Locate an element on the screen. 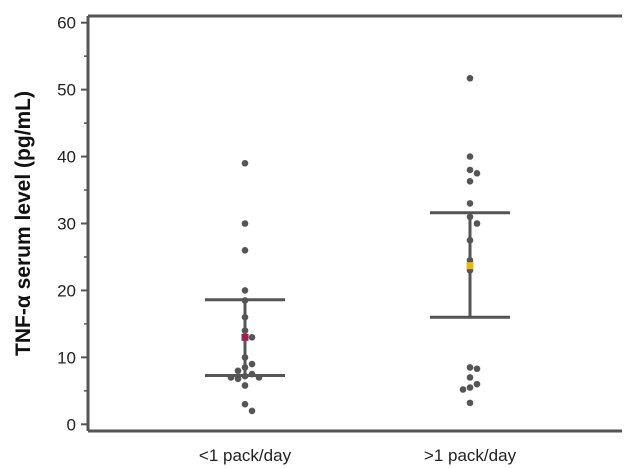  y-tick-label: 20 is located at coordinates (66, 290).